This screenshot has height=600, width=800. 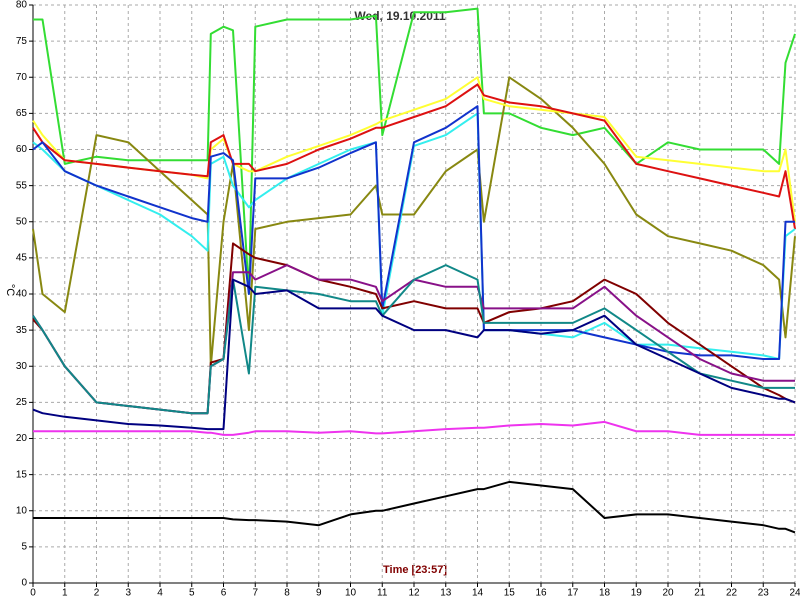 I want to click on x-tick-label: 24, so click(x=794, y=593).